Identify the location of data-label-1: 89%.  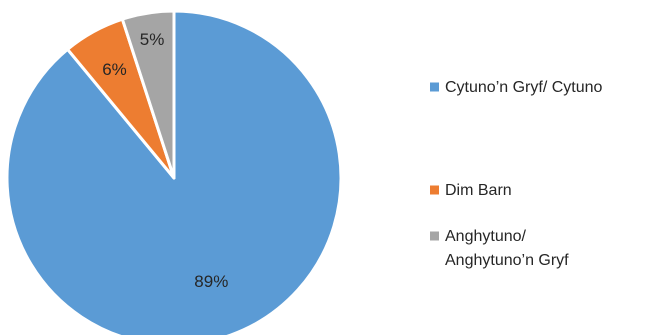
(211, 281).